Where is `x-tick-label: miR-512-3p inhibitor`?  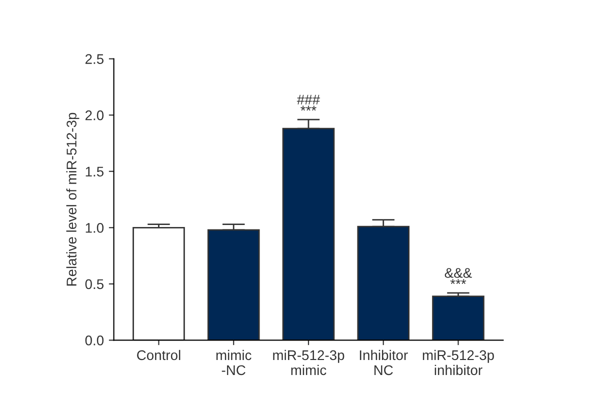 x-tick-label: miR-512-3p inhibitor is located at coordinates (458, 363).